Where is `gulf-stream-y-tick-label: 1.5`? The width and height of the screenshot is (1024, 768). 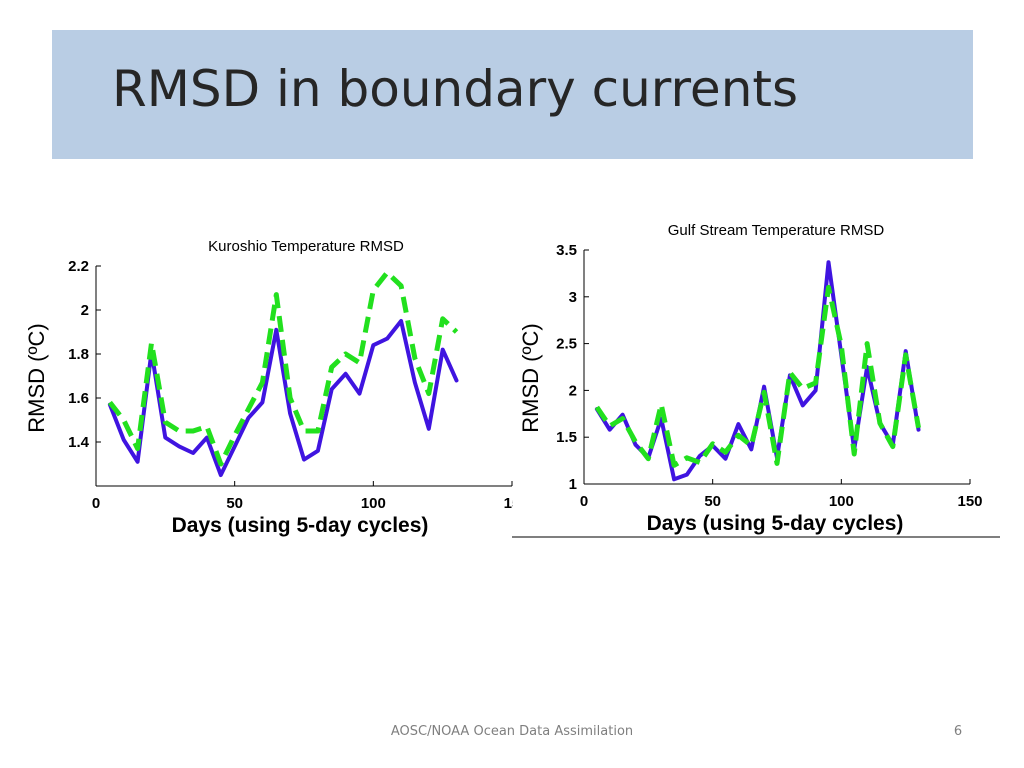
gulf-stream-y-tick-label: 1.5 is located at coordinates (566, 437).